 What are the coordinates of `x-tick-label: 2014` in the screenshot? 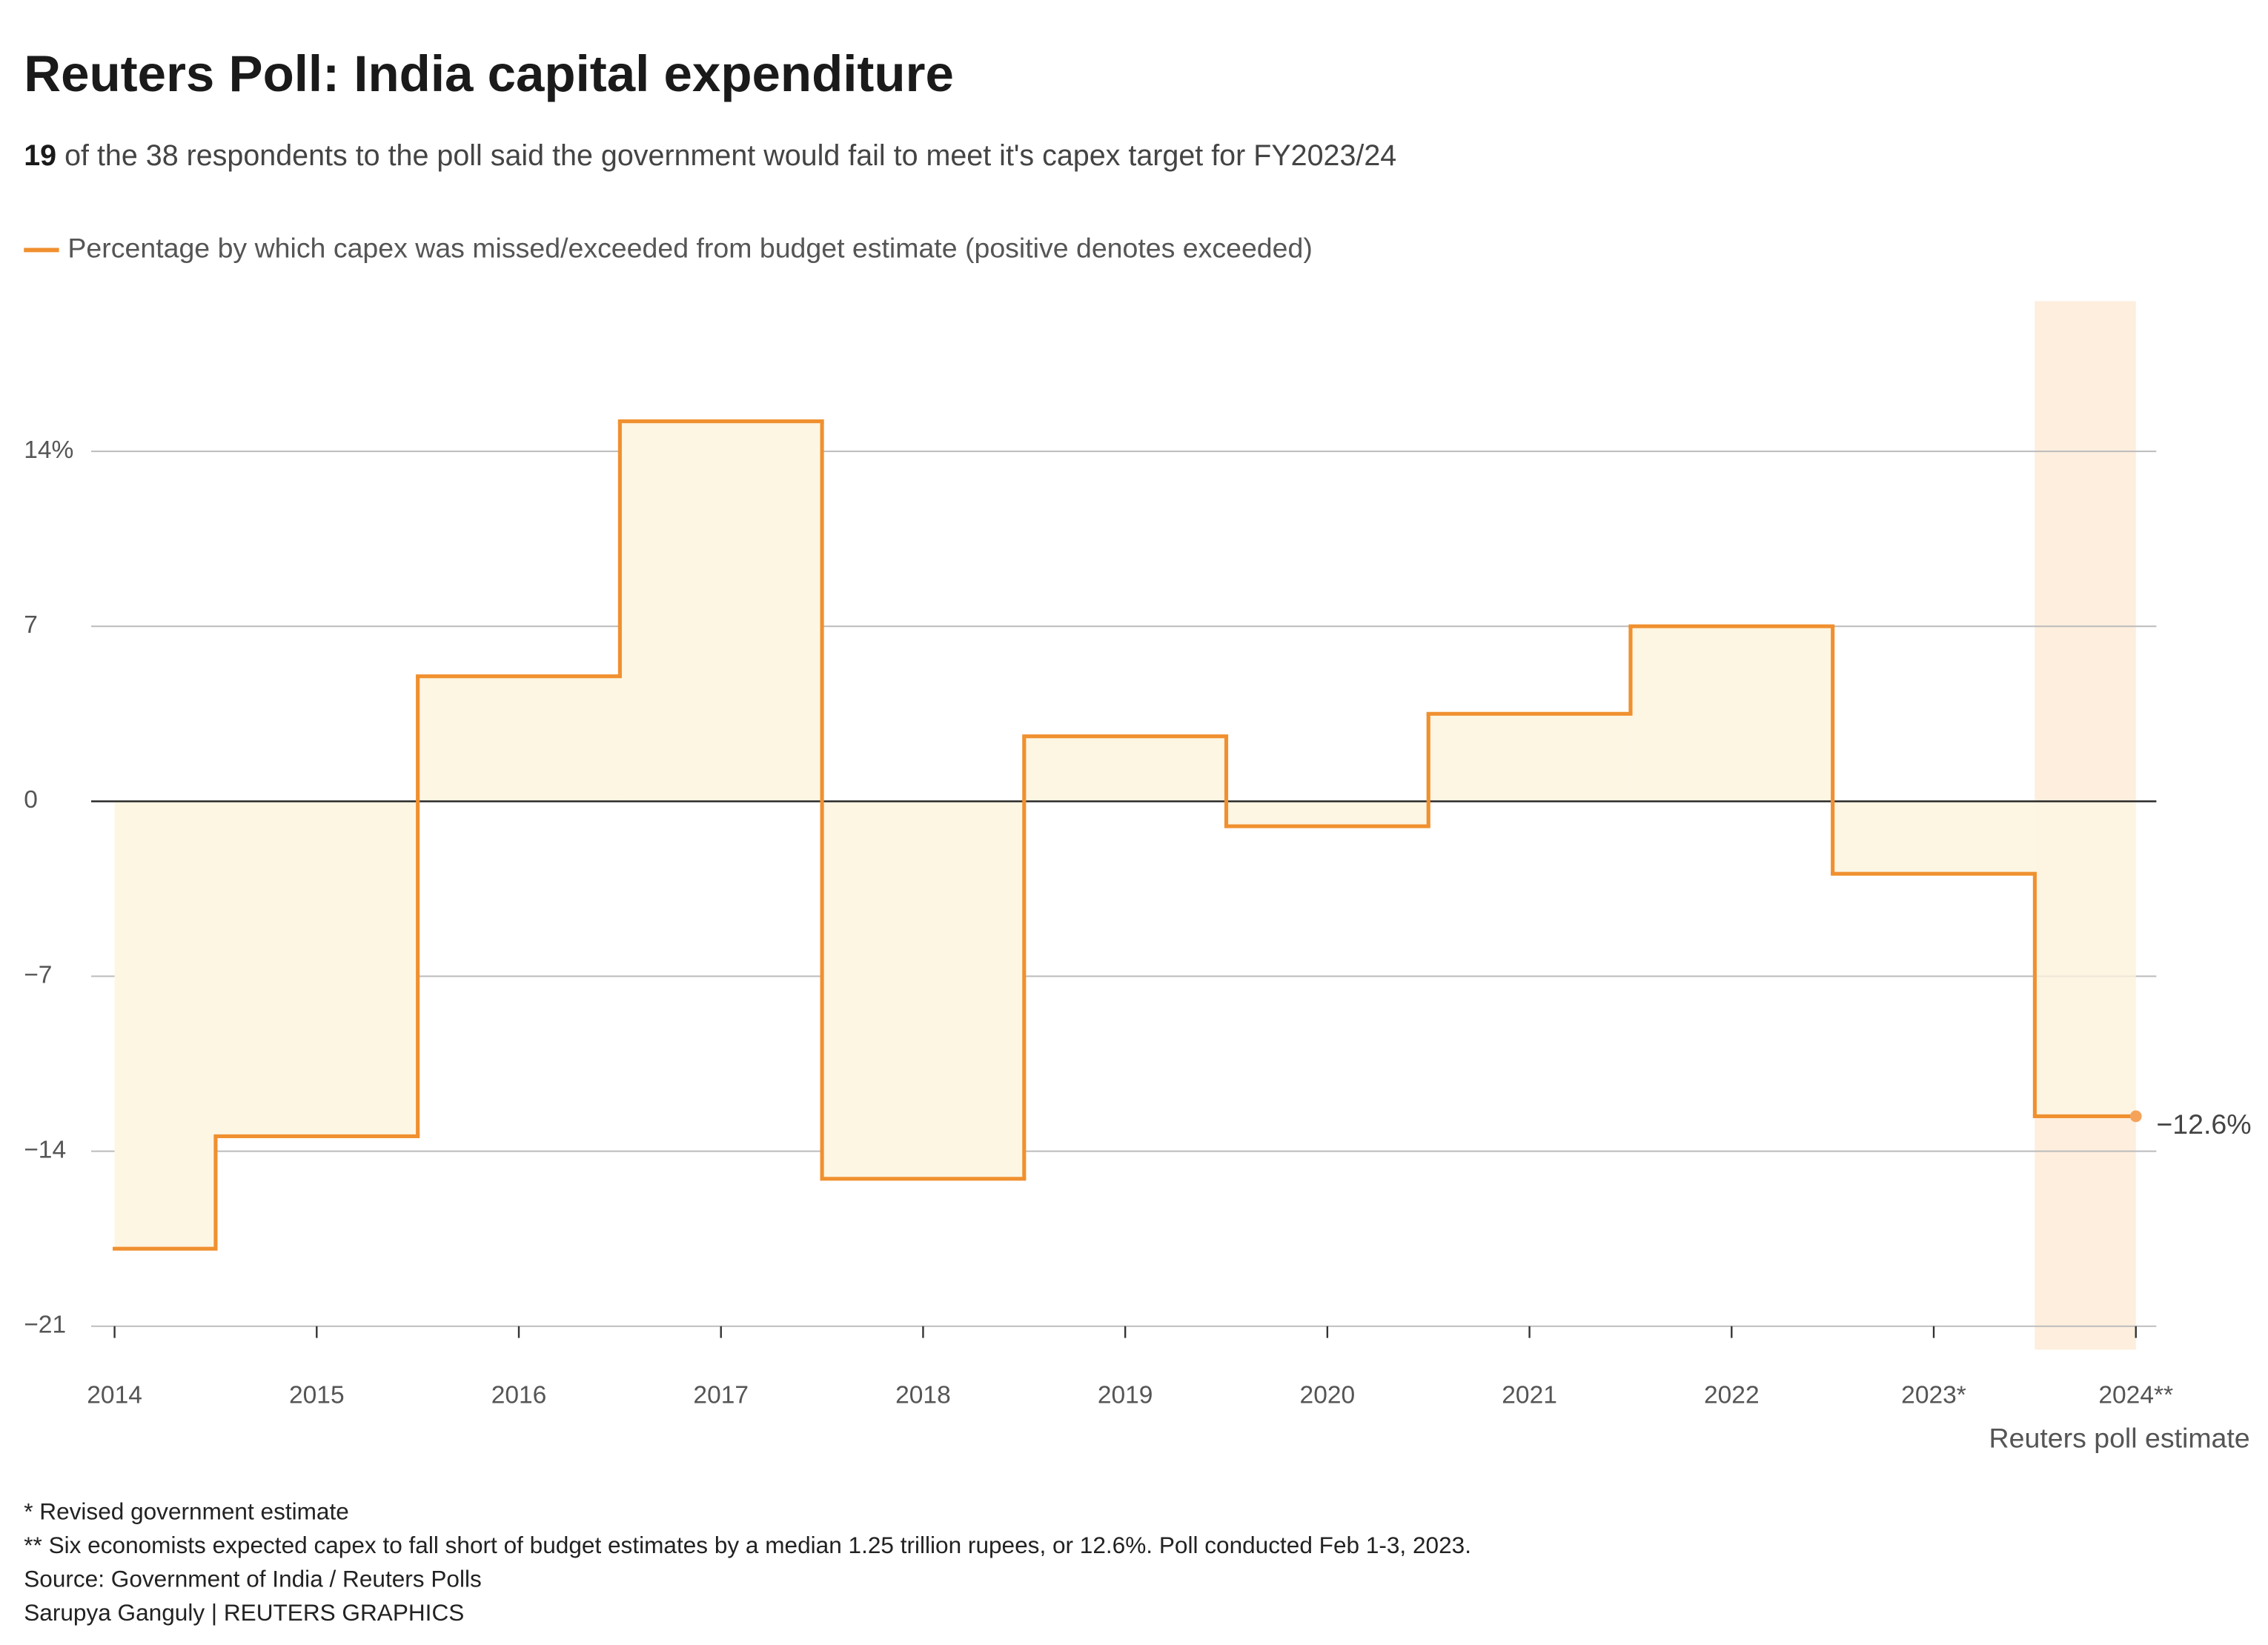 It's located at (115, 1395).